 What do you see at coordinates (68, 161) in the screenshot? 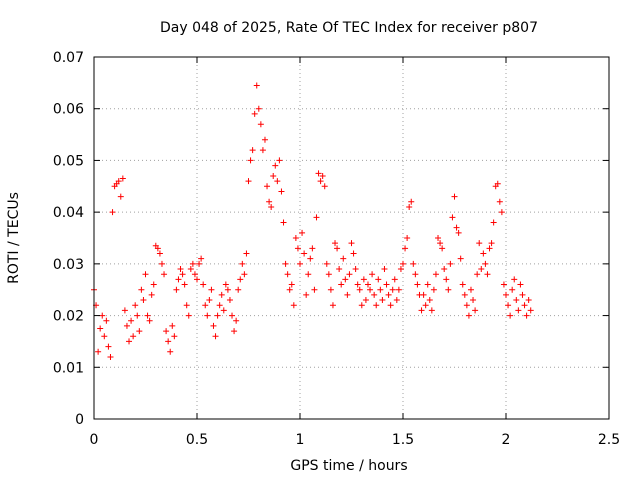
I see `y-tick-label: 0.05` at bounding box center [68, 161].